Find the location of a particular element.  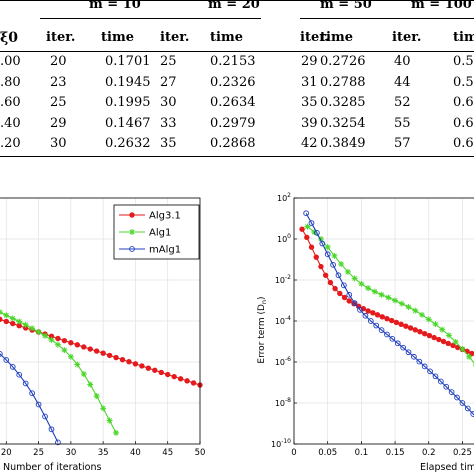

table-bottom-rule is located at coordinates (237, 157).